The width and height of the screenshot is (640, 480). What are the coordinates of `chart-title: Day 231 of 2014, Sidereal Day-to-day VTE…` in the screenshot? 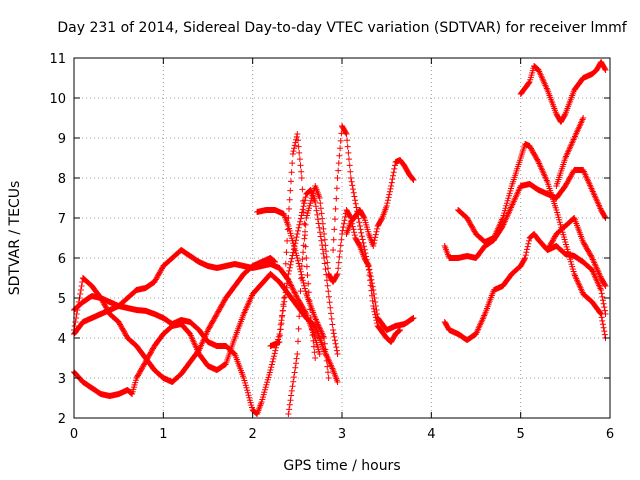 It's located at (342, 28).